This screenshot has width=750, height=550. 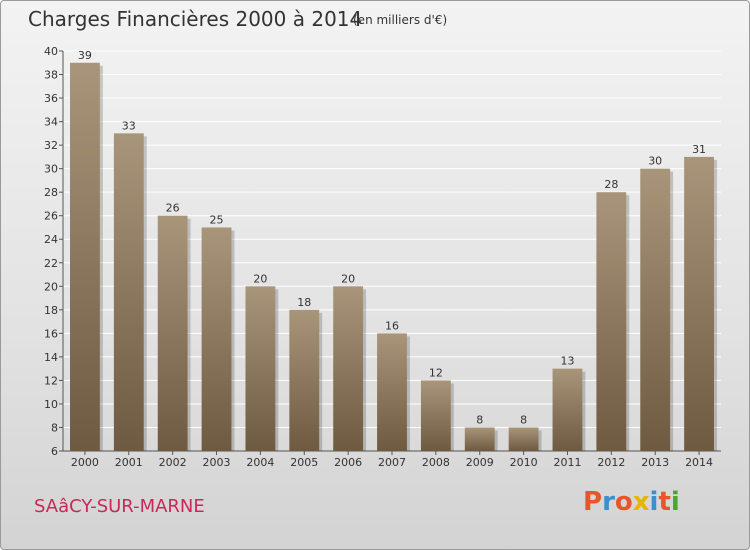 What do you see at coordinates (304, 462) in the screenshot?
I see `x-tick-label: 2005` at bounding box center [304, 462].